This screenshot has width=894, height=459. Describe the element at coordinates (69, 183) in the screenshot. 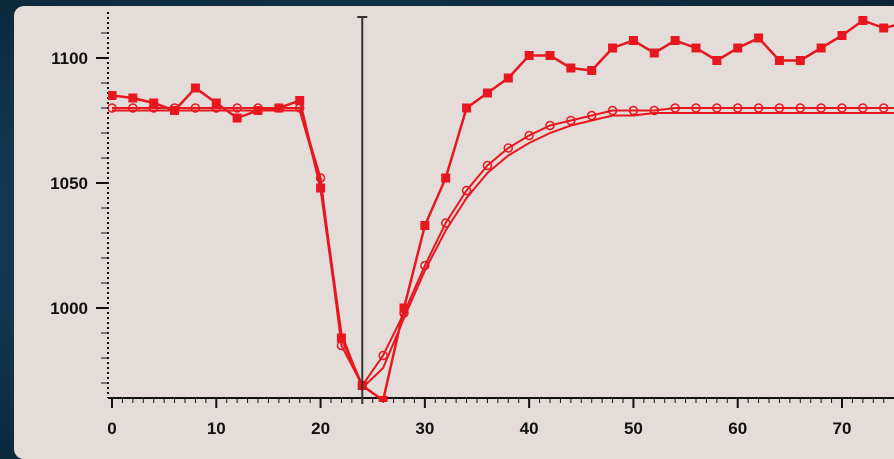

I see `y-tick-label: 1050` at that location.